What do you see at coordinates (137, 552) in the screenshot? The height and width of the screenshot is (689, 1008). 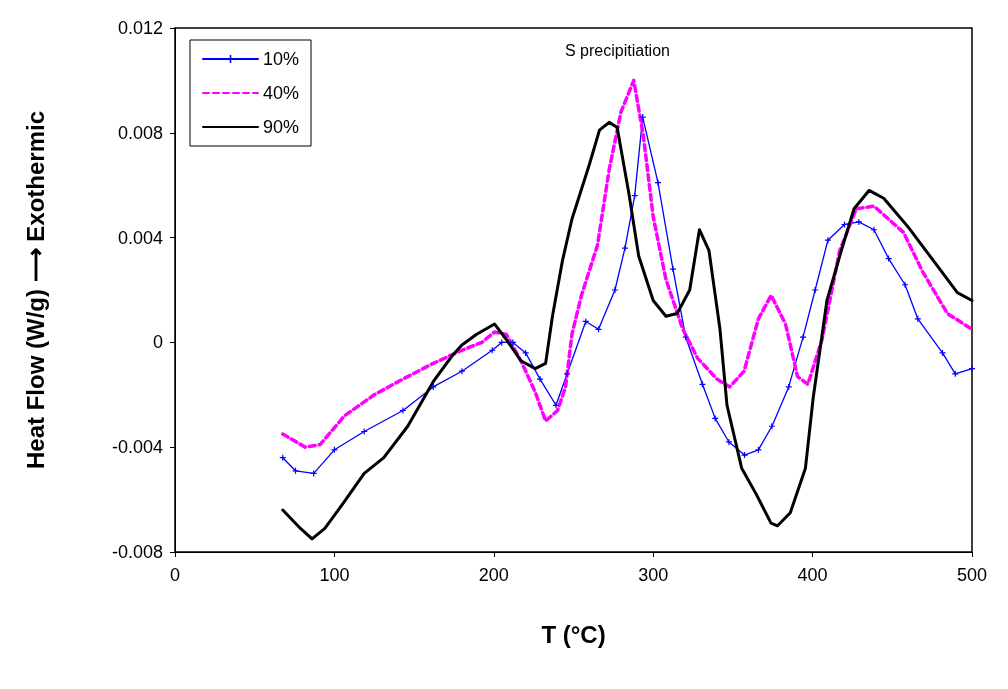 I see `y-tick-label: -0.008` at bounding box center [137, 552].